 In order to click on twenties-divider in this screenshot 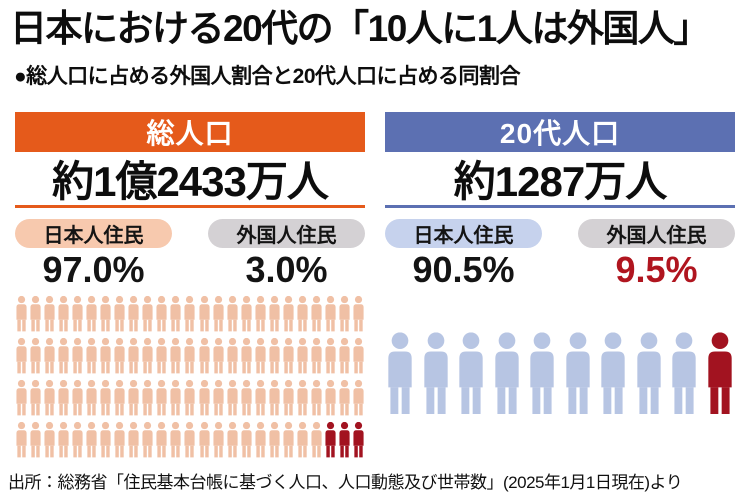, I will do `click(560, 206)`.